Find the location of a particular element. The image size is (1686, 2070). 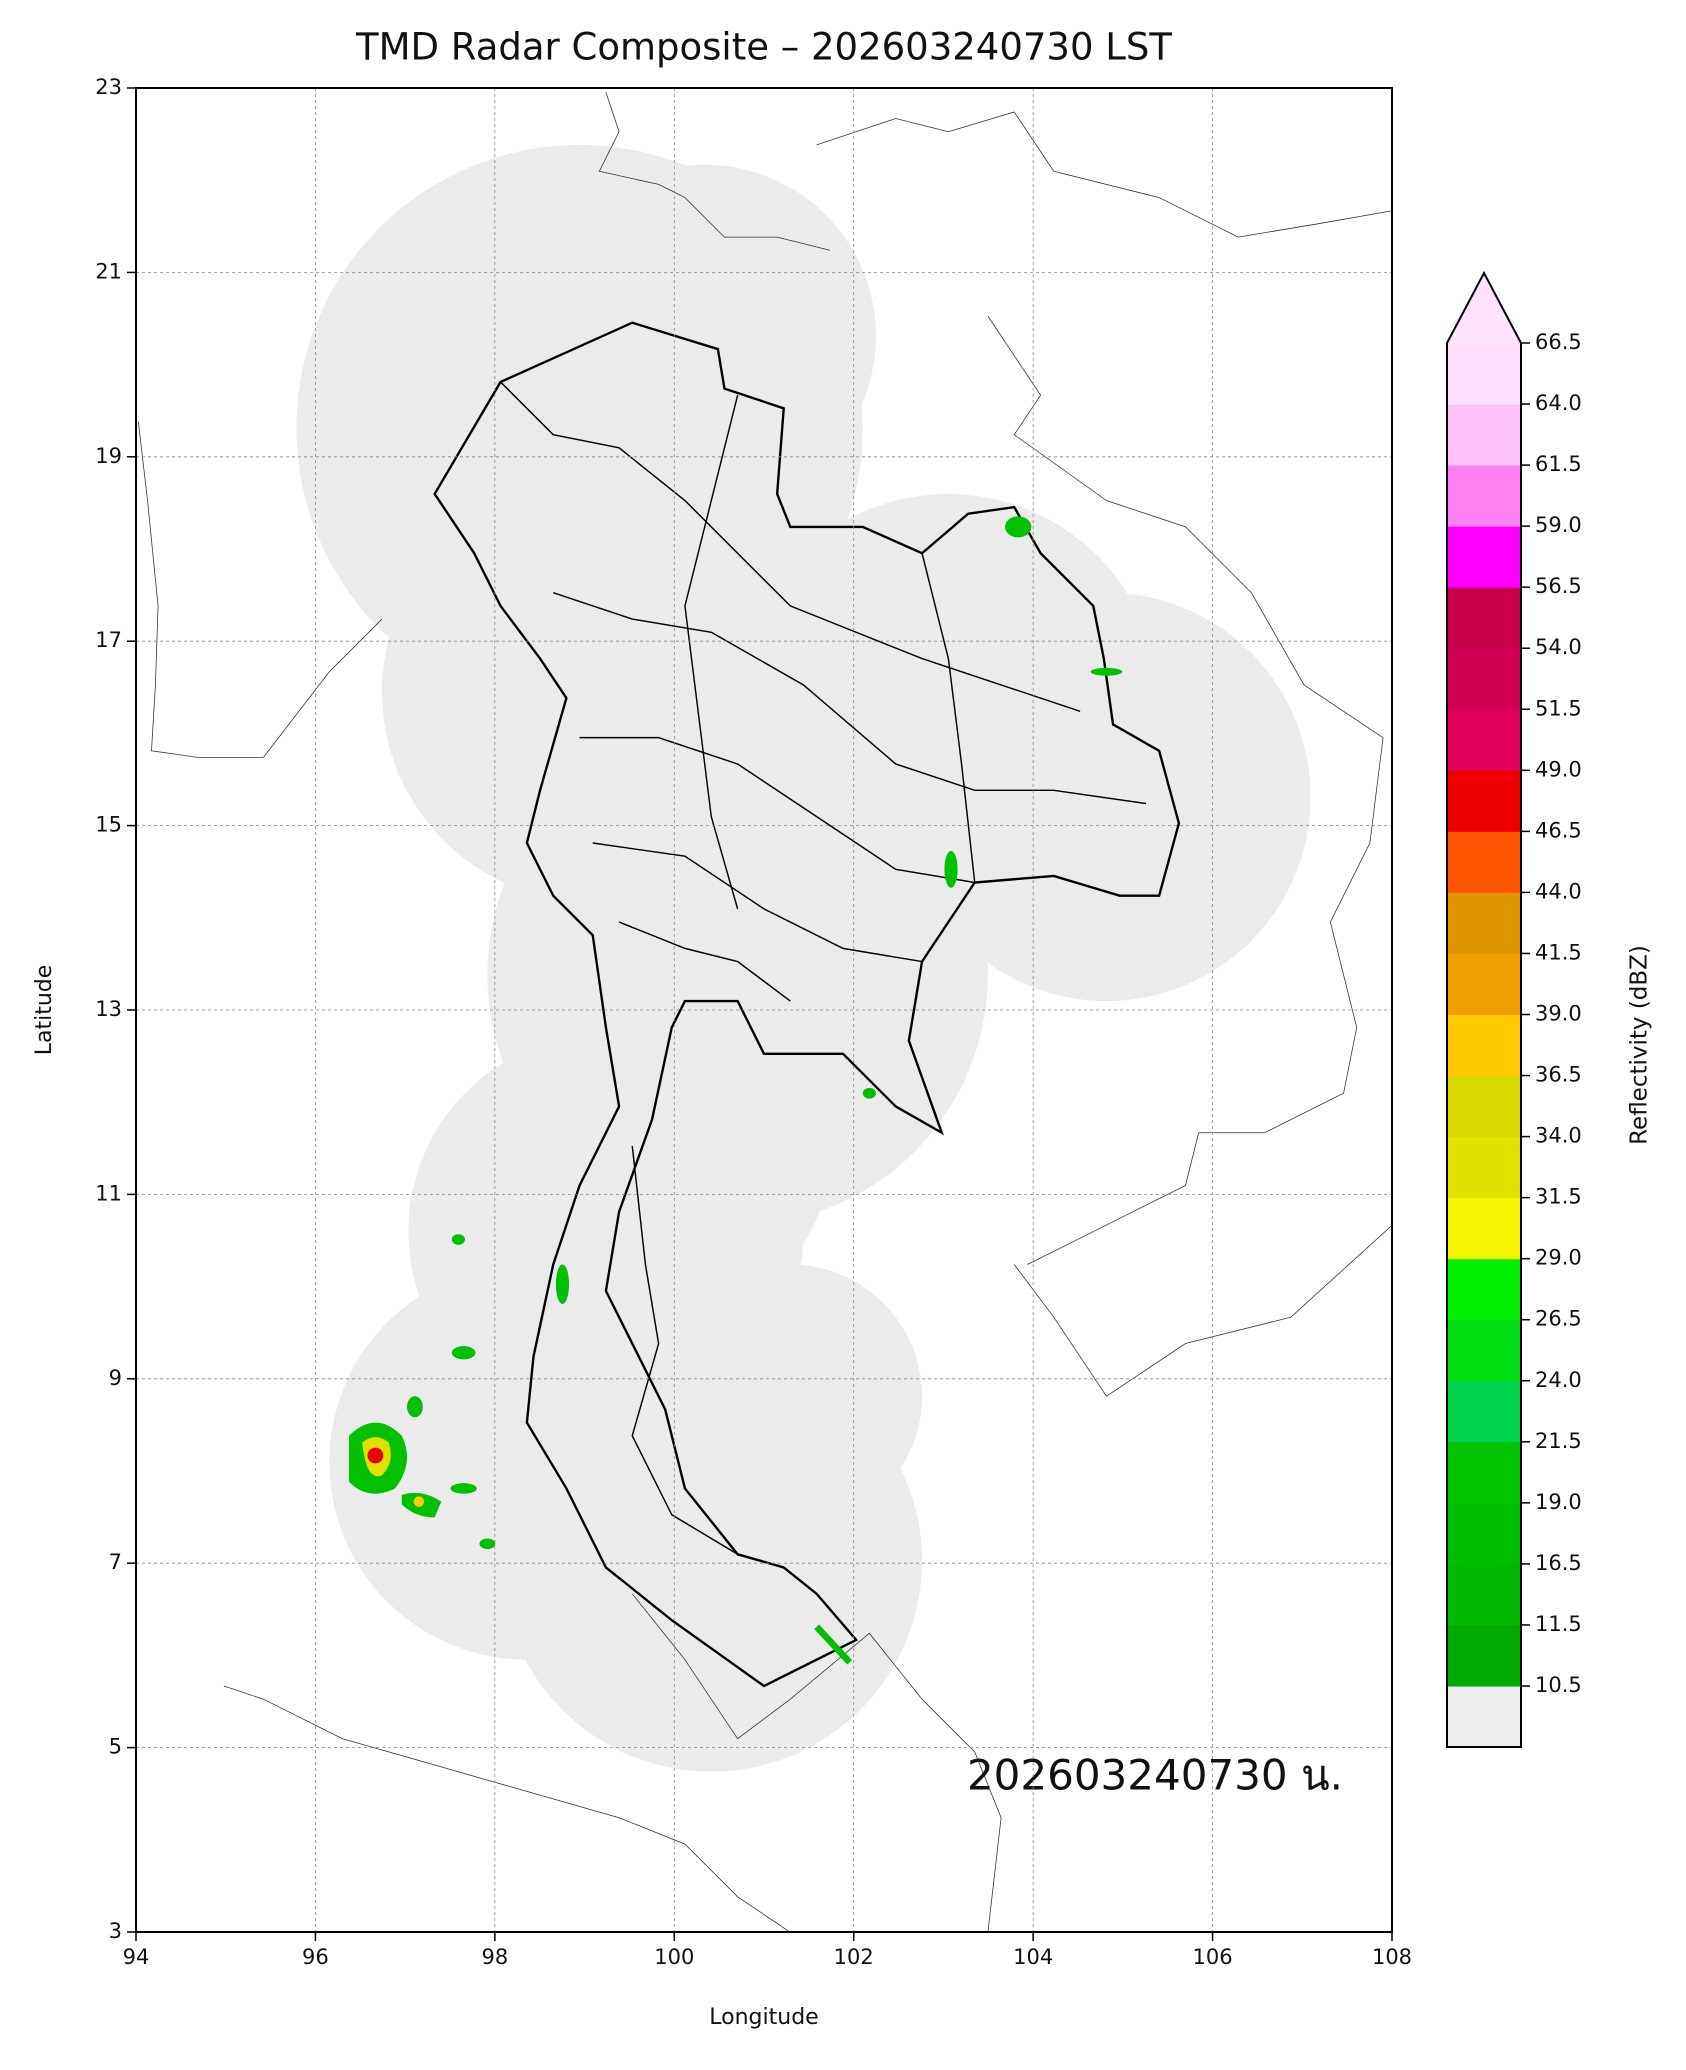

annotation: 202603240730 น. is located at coordinates (1155, 1775).